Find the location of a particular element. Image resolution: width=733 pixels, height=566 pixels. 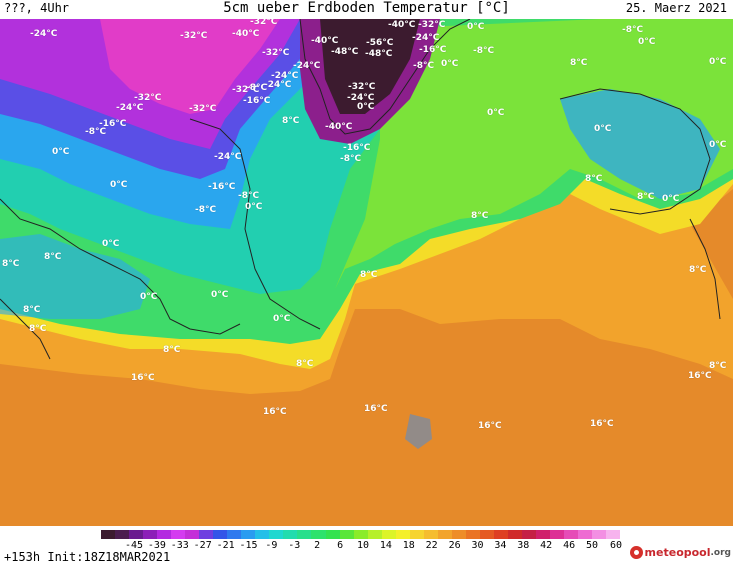

band-minus32c is located at coordinates (190, 66).